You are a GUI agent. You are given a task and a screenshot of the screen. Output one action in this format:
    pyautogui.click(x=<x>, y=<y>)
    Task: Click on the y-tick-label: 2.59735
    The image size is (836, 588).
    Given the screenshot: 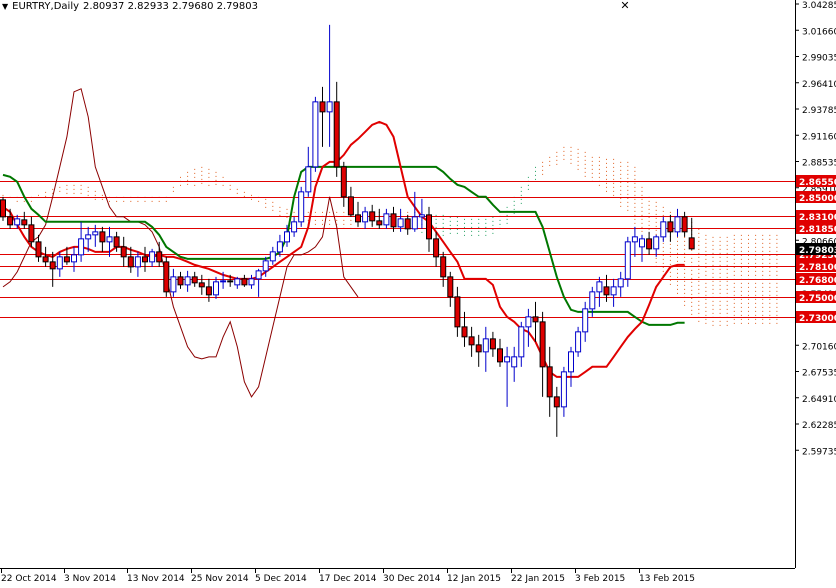 What is the action you would take?
    pyautogui.click(x=819, y=452)
    